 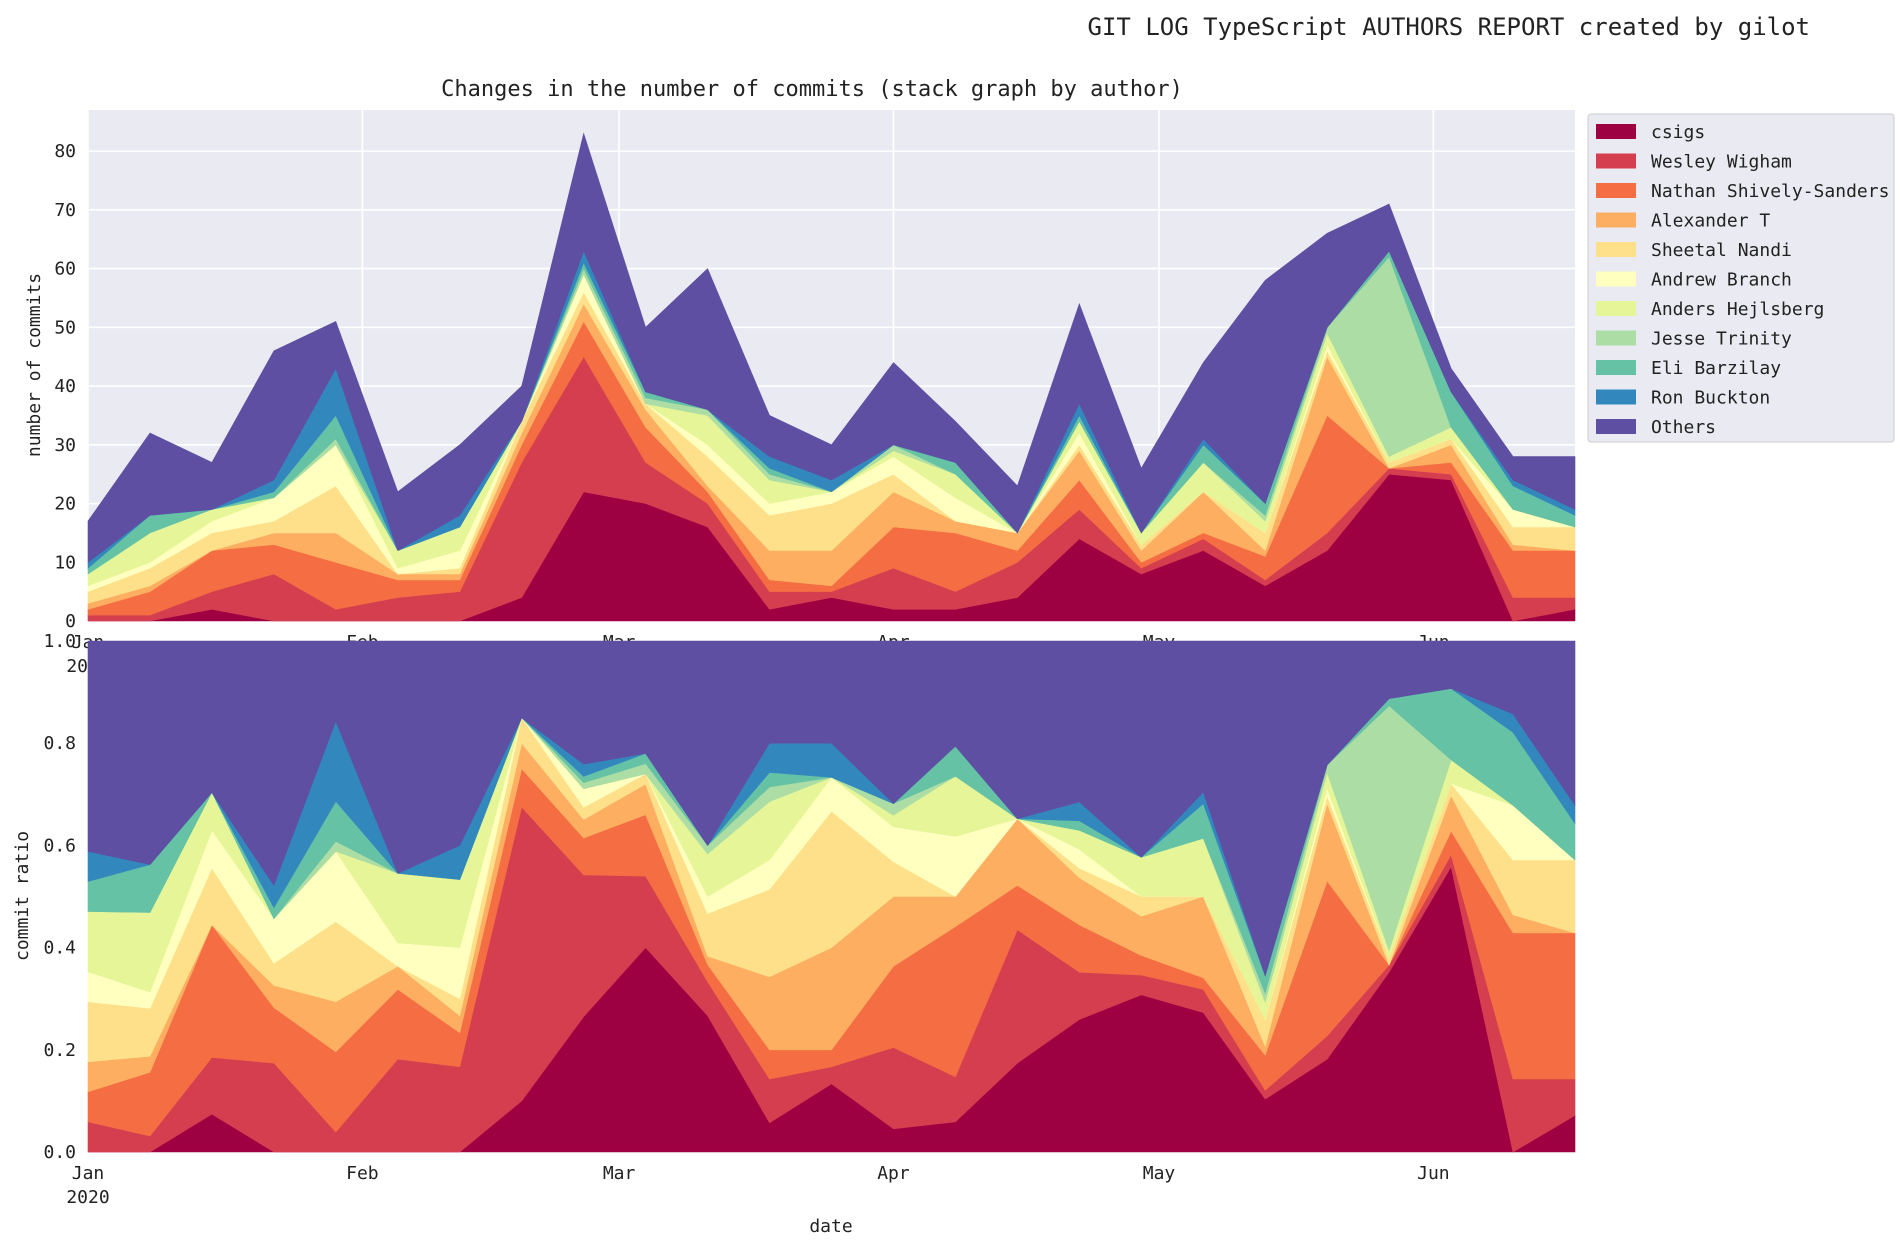 I want to click on chart2-x-tick-label: Jun, so click(x=1433, y=1173).